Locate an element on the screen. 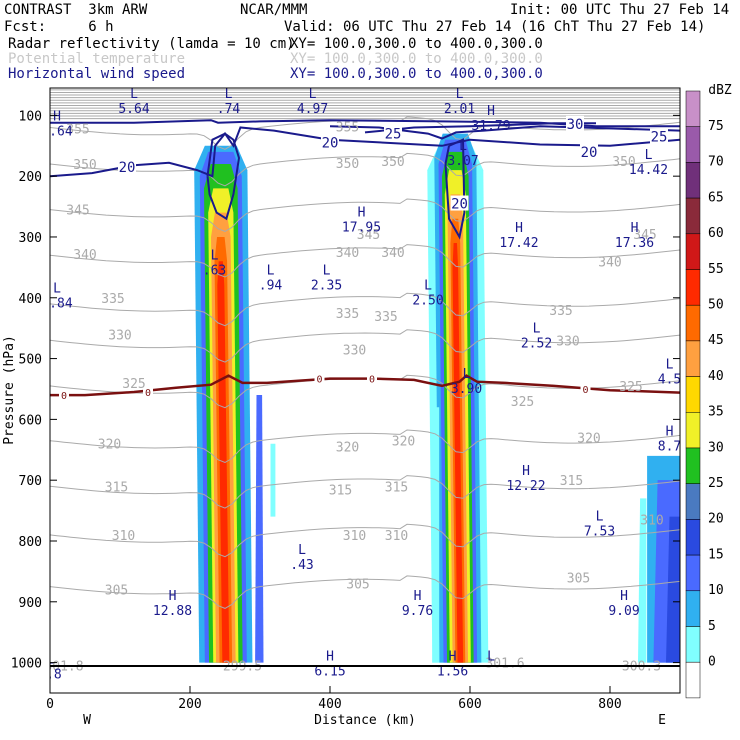  extremum-value: 3.07 is located at coordinates (462, 161).